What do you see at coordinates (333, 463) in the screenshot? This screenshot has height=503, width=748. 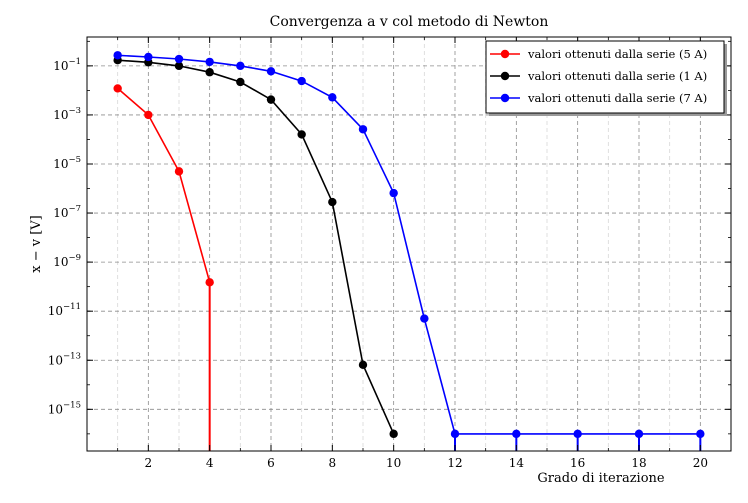 I see `x-tick-label: 8` at bounding box center [333, 463].